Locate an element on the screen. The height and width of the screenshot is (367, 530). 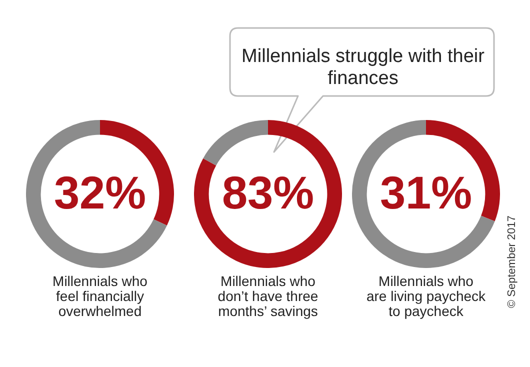
data-label: 83% is located at coordinates (268, 192).